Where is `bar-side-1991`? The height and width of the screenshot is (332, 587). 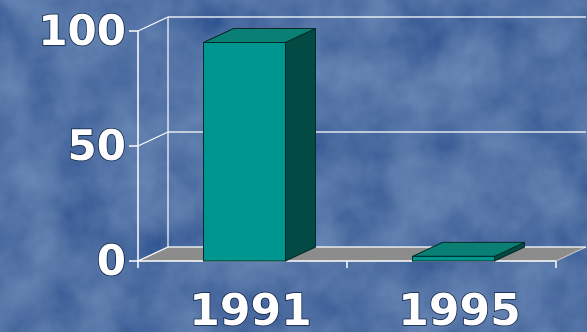
bar-side-1991 is located at coordinates (300, 144).